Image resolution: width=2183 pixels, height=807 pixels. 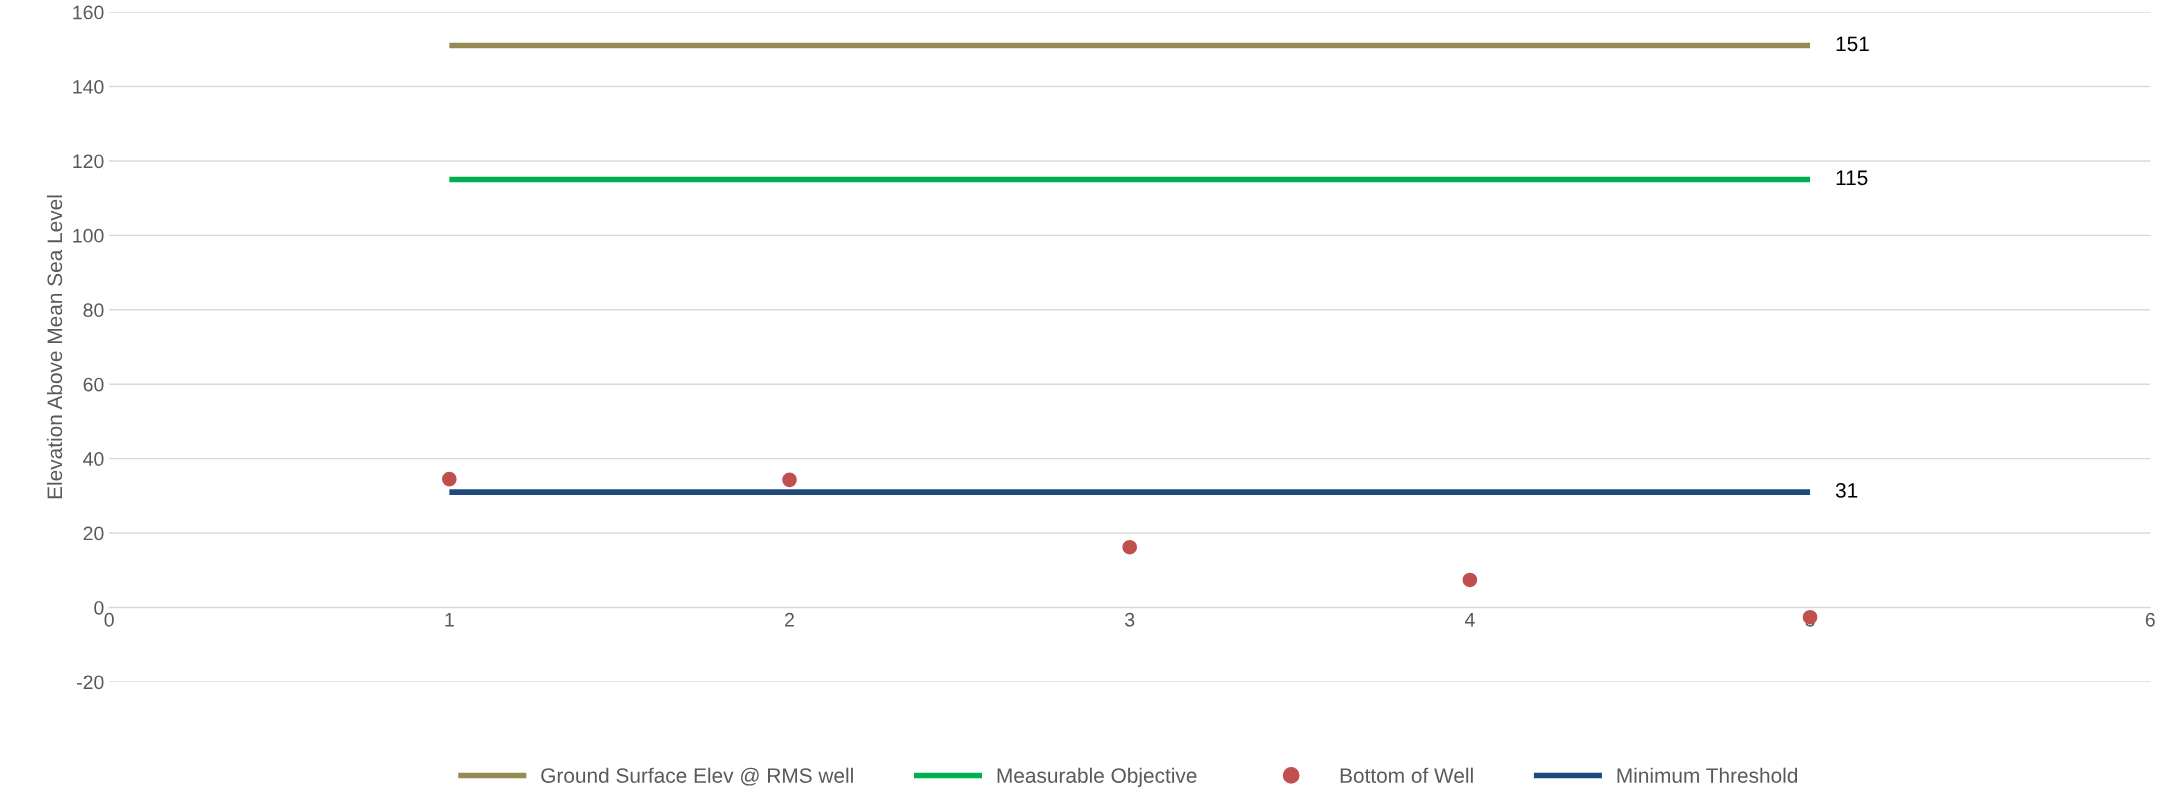 I want to click on y-tick-label: 100, so click(x=88, y=235).